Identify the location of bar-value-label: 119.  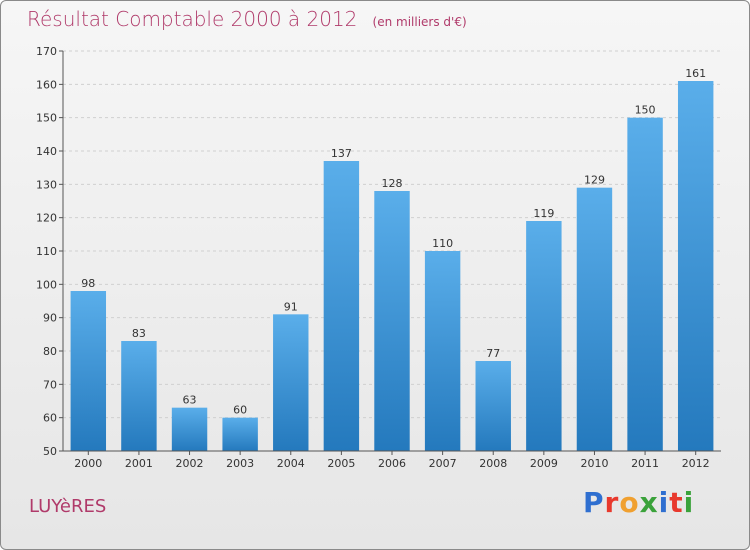
(543, 213).